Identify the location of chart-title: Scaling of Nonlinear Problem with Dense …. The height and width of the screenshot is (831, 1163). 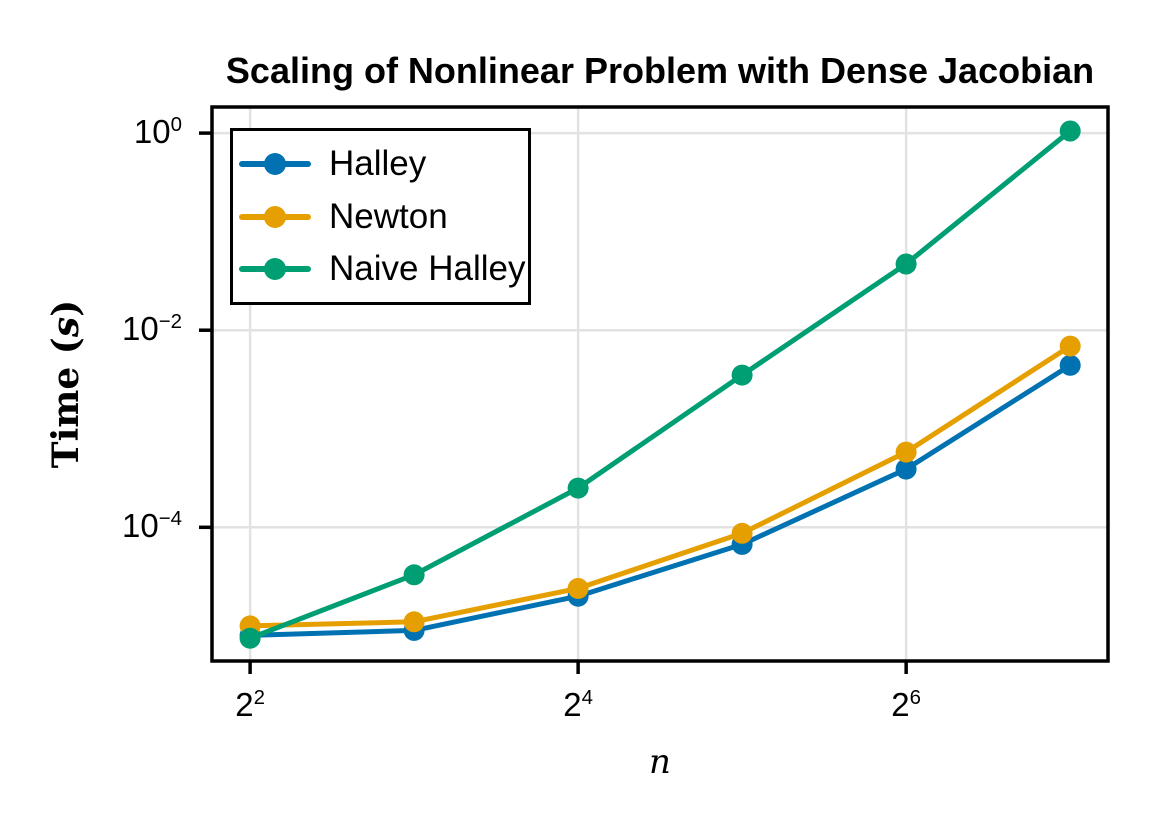
(660, 70).